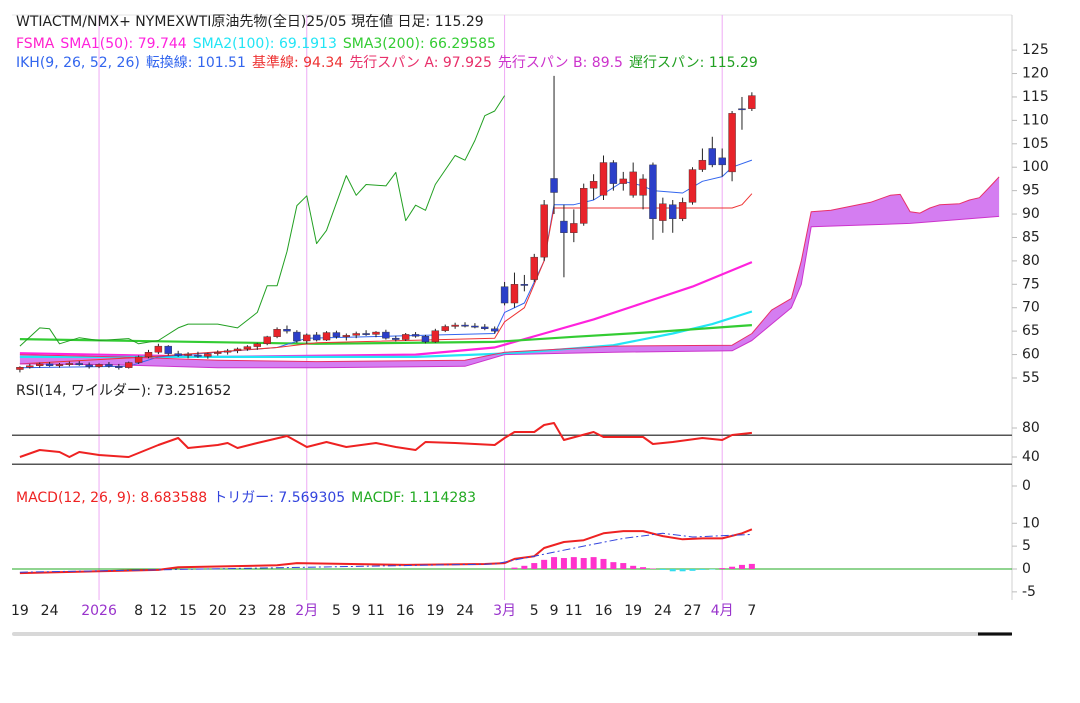  What do you see at coordinates (218, 611) in the screenshot?
I see `x-tick-label: 20` at bounding box center [218, 611].